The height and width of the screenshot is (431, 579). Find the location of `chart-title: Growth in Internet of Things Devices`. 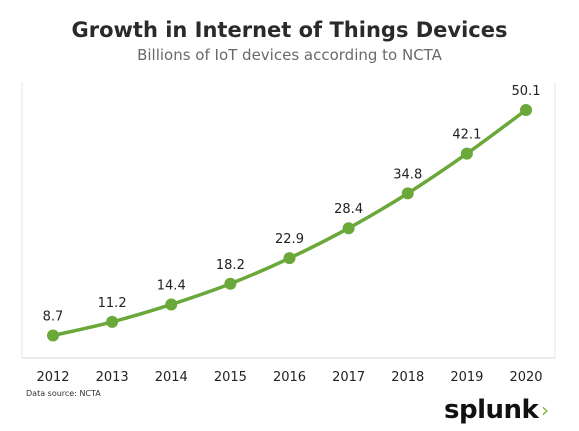

chart-title: Growth in Internet of Things Devices is located at coordinates (289, 30).